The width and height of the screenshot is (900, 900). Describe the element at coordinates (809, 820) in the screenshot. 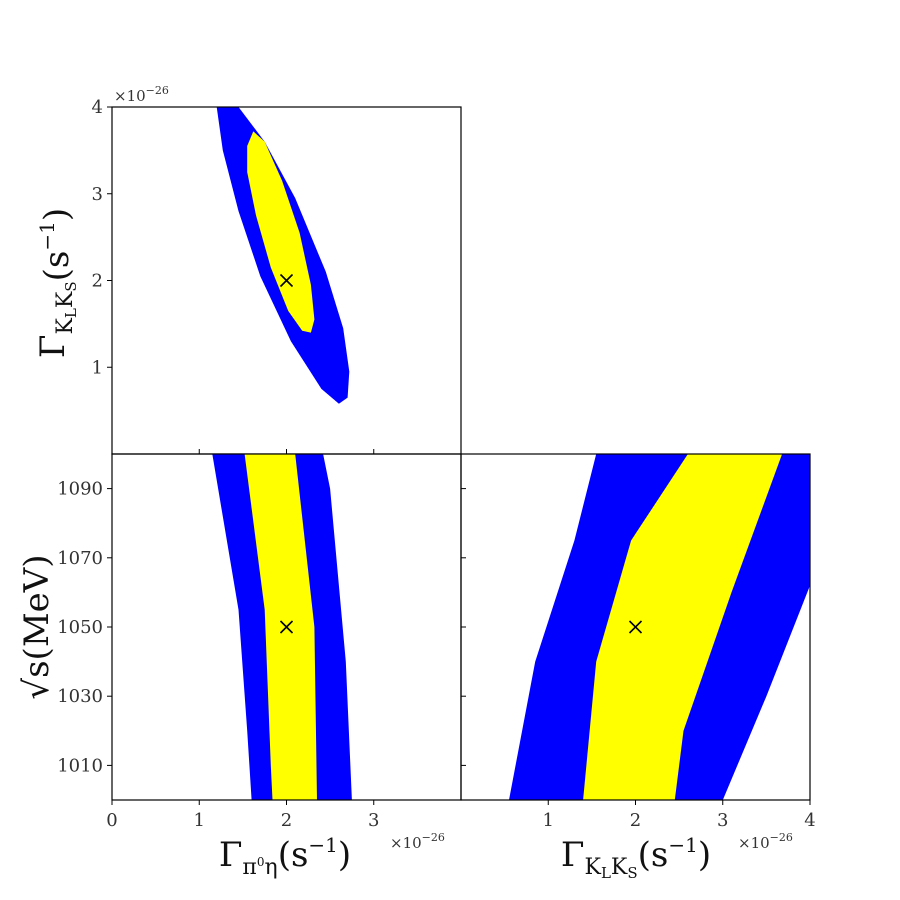

I see `x-tick-label: 4` at that location.